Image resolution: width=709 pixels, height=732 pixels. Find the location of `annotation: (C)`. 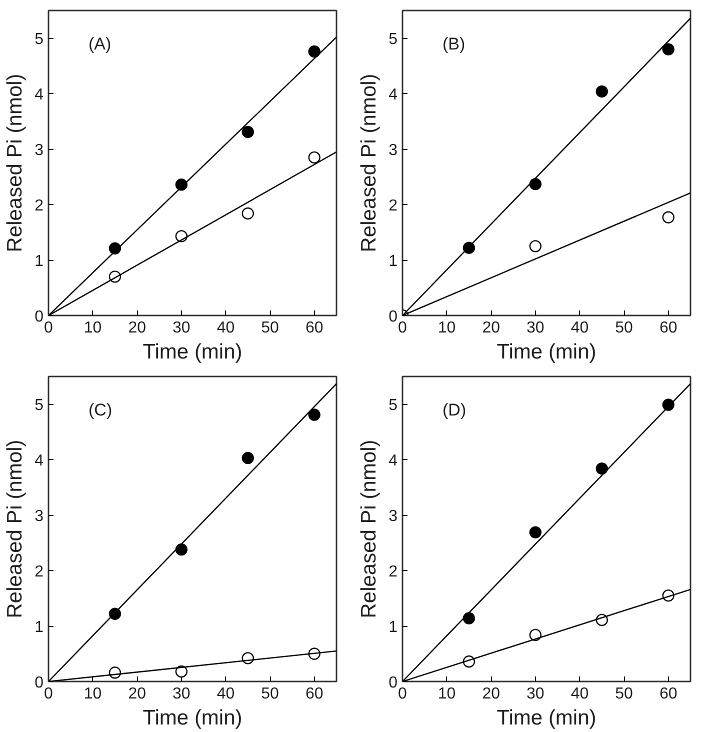

annotation: (C) is located at coordinates (100, 410).